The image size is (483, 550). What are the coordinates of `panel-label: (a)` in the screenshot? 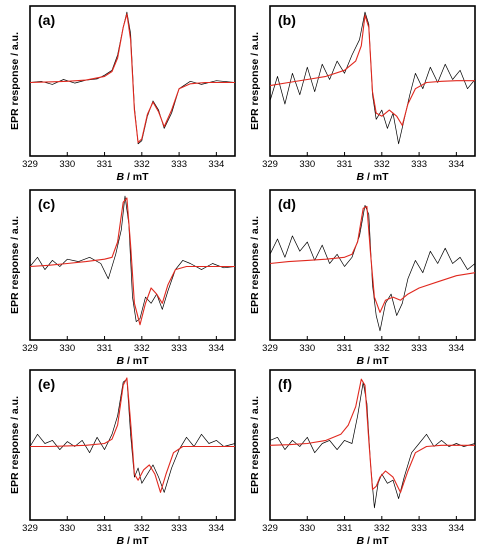 It's located at (46, 20).